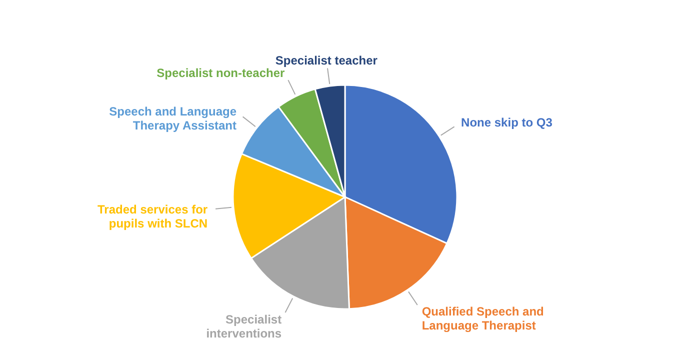  What do you see at coordinates (220, 73) in the screenshot?
I see `slice-label: Specialist non-teacher` at bounding box center [220, 73].